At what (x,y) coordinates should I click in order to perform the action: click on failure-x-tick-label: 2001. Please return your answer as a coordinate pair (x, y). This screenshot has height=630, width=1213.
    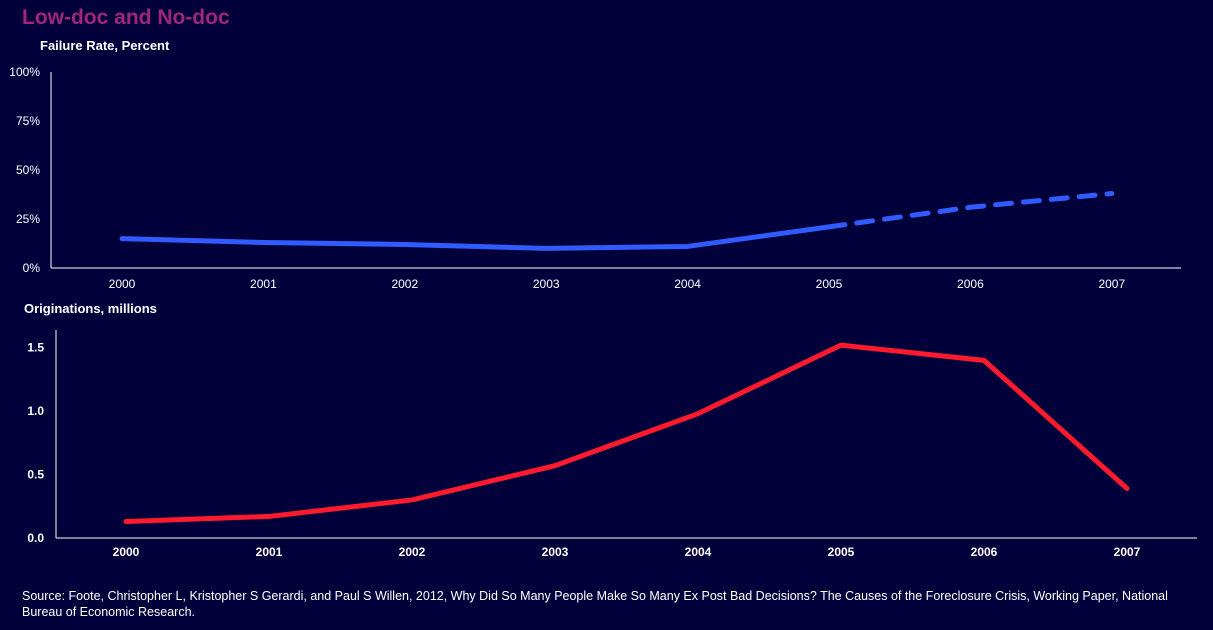
    Looking at the image, I should click on (263, 284).